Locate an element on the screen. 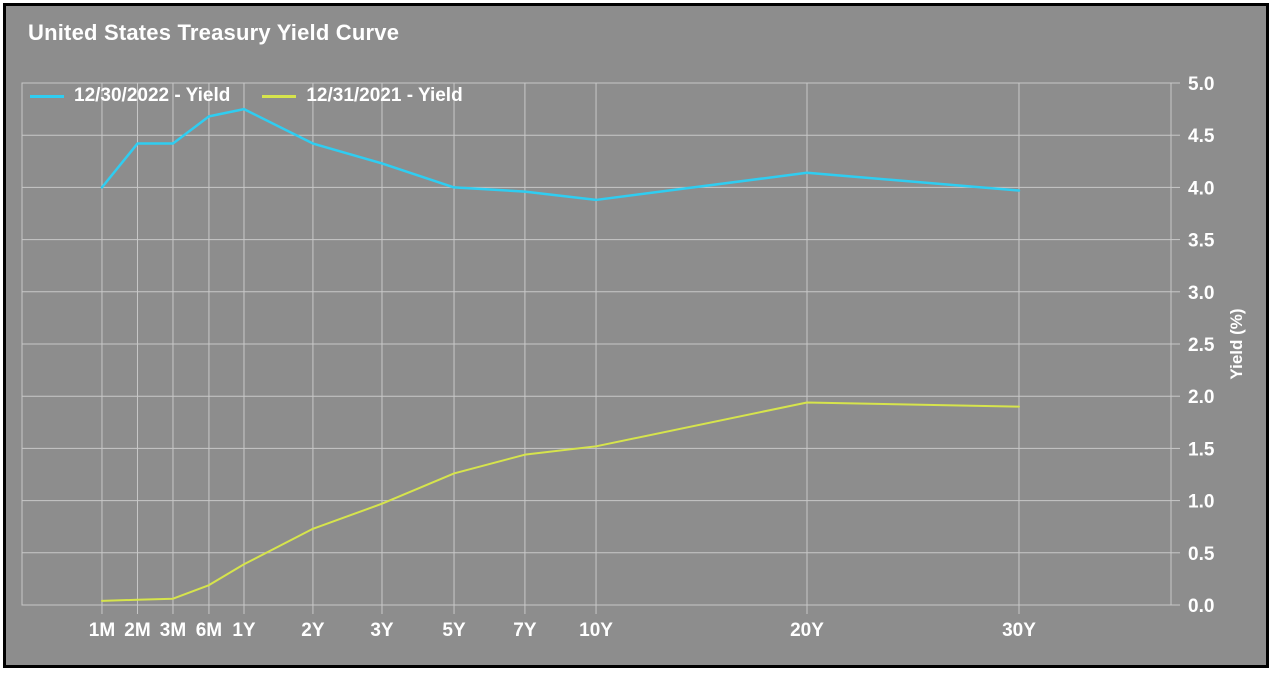 Image resolution: width=1274 pixels, height=675 pixels. legend-label-2021: 12/31/2021 - Yield is located at coordinates (384, 95).